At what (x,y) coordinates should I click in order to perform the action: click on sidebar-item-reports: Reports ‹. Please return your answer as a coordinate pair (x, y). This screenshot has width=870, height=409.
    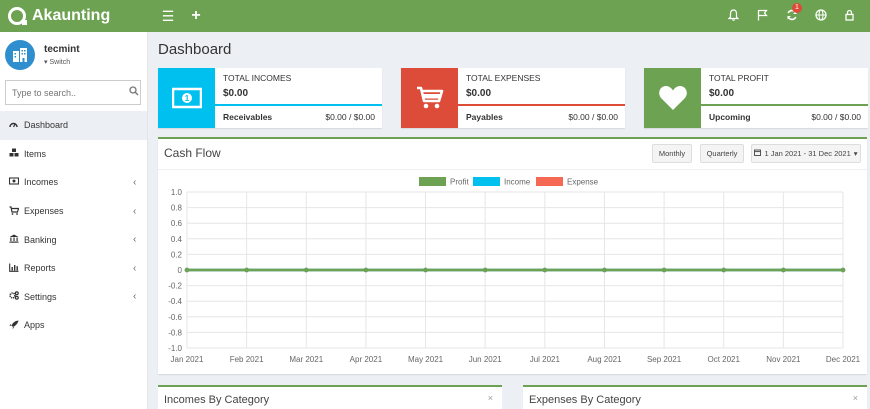
    Looking at the image, I should click on (73, 268).